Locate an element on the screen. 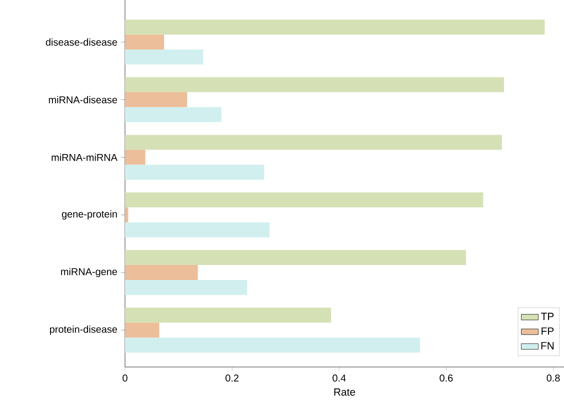  y-tick-label: disease-disease is located at coordinates (82, 42).